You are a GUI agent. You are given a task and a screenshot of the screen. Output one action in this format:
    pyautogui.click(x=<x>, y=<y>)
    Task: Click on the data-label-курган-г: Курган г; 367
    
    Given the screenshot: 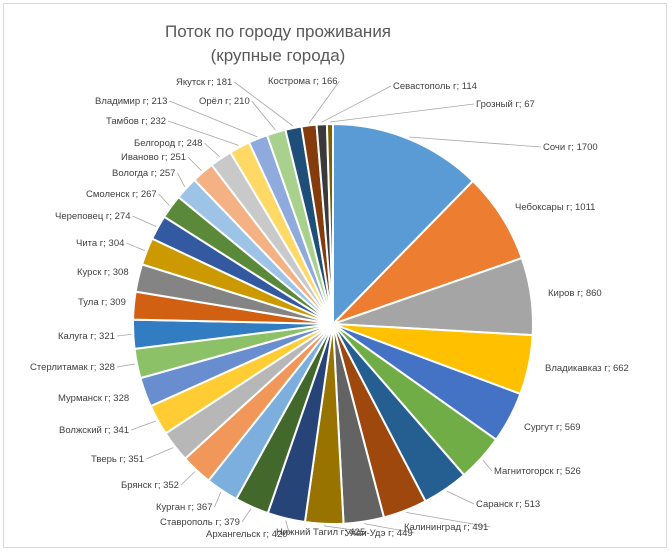 What is the action you would take?
    pyautogui.click(x=184, y=507)
    